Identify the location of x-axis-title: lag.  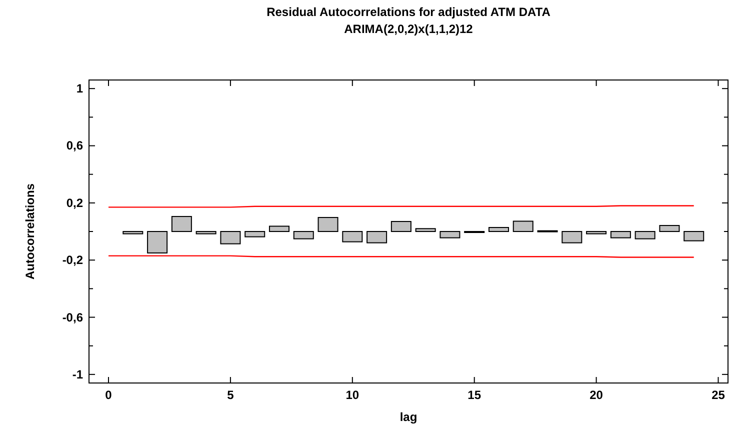
(409, 417).